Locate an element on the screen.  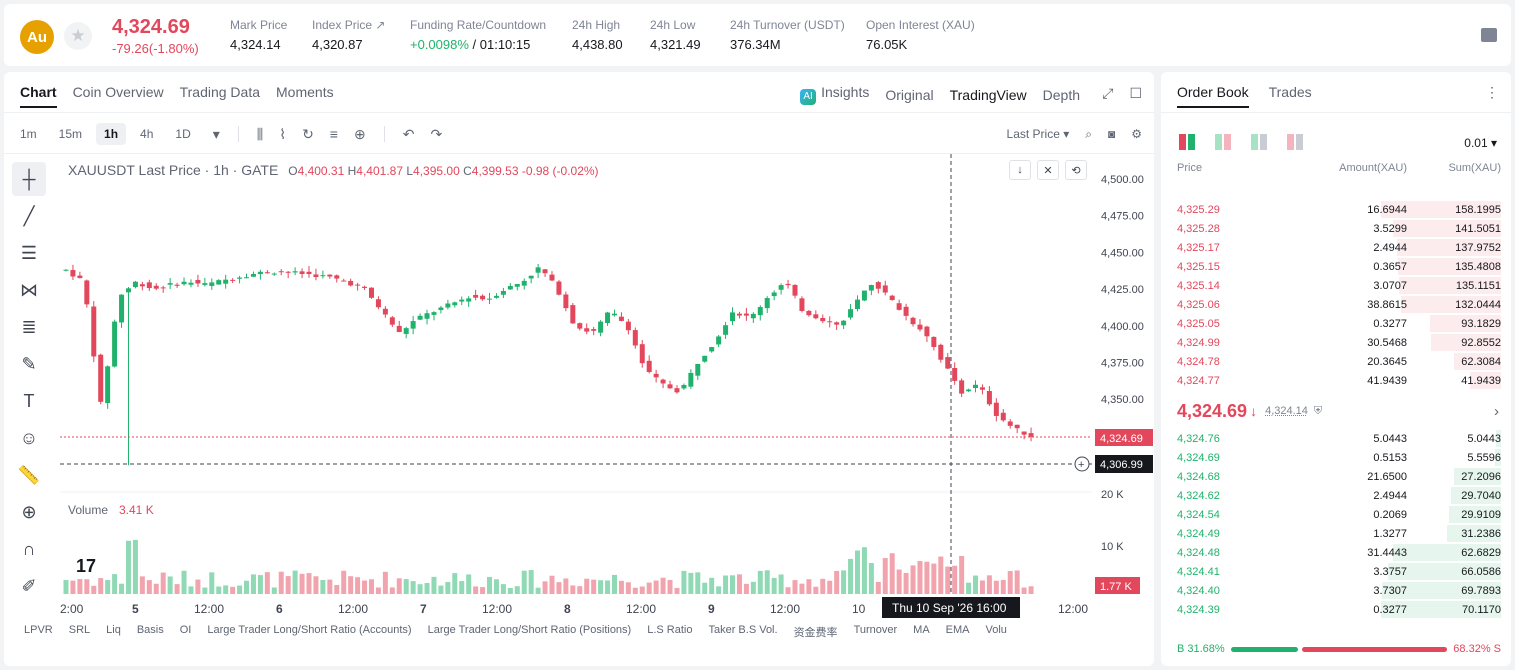
ruler-icon: 📏 is located at coordinates (29, 474).